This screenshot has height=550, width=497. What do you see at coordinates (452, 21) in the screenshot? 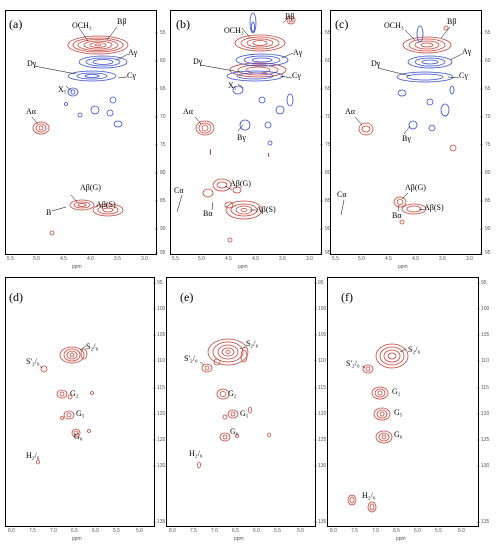
I see `peak-label-bbeta: Bβ` at bounding box center [452, 21].